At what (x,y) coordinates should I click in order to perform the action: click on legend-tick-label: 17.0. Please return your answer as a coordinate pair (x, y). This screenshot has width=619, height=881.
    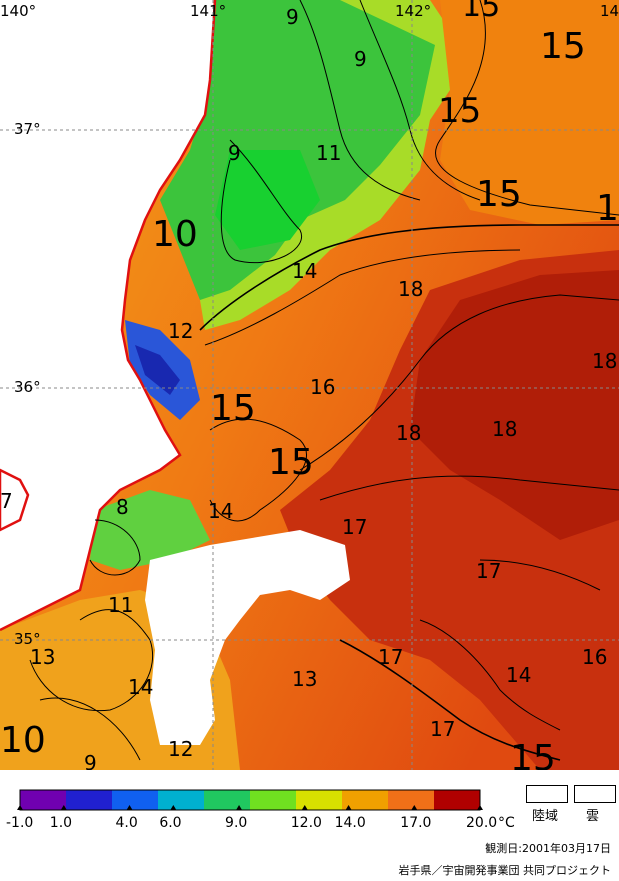
    Looking at the image, I should click on (416, 823).